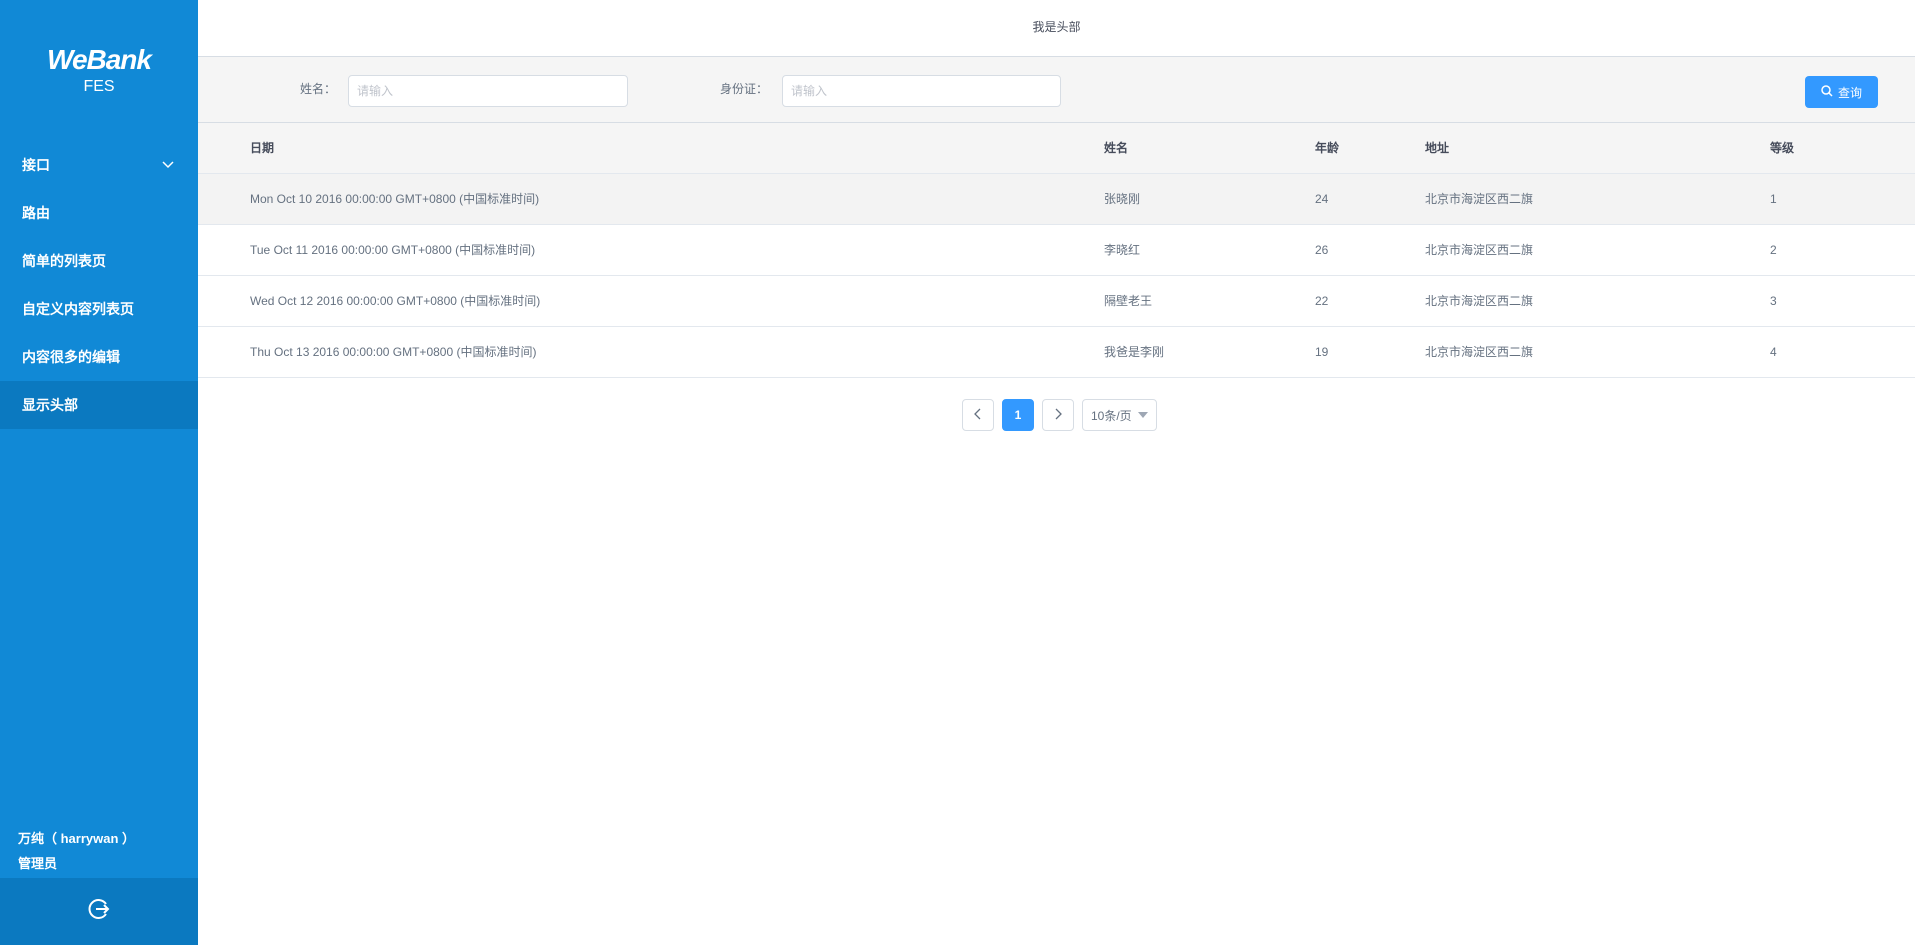 The width and height of the screenshot is (1915, 945). What do you see at coordinates (1111, 415) in the screenshot?
I see `page-size-value: 10条/页` at bounding box center [1111, 415].